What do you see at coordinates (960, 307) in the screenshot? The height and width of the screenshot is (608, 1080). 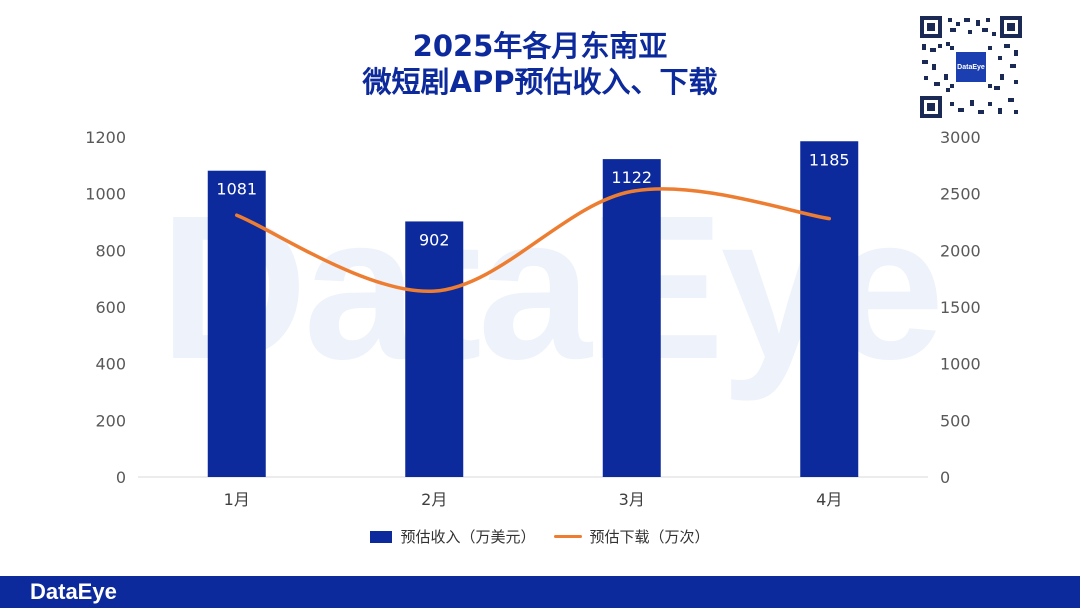 I see `y-right-tick-label: 1500` at bounding box center [960, 307].